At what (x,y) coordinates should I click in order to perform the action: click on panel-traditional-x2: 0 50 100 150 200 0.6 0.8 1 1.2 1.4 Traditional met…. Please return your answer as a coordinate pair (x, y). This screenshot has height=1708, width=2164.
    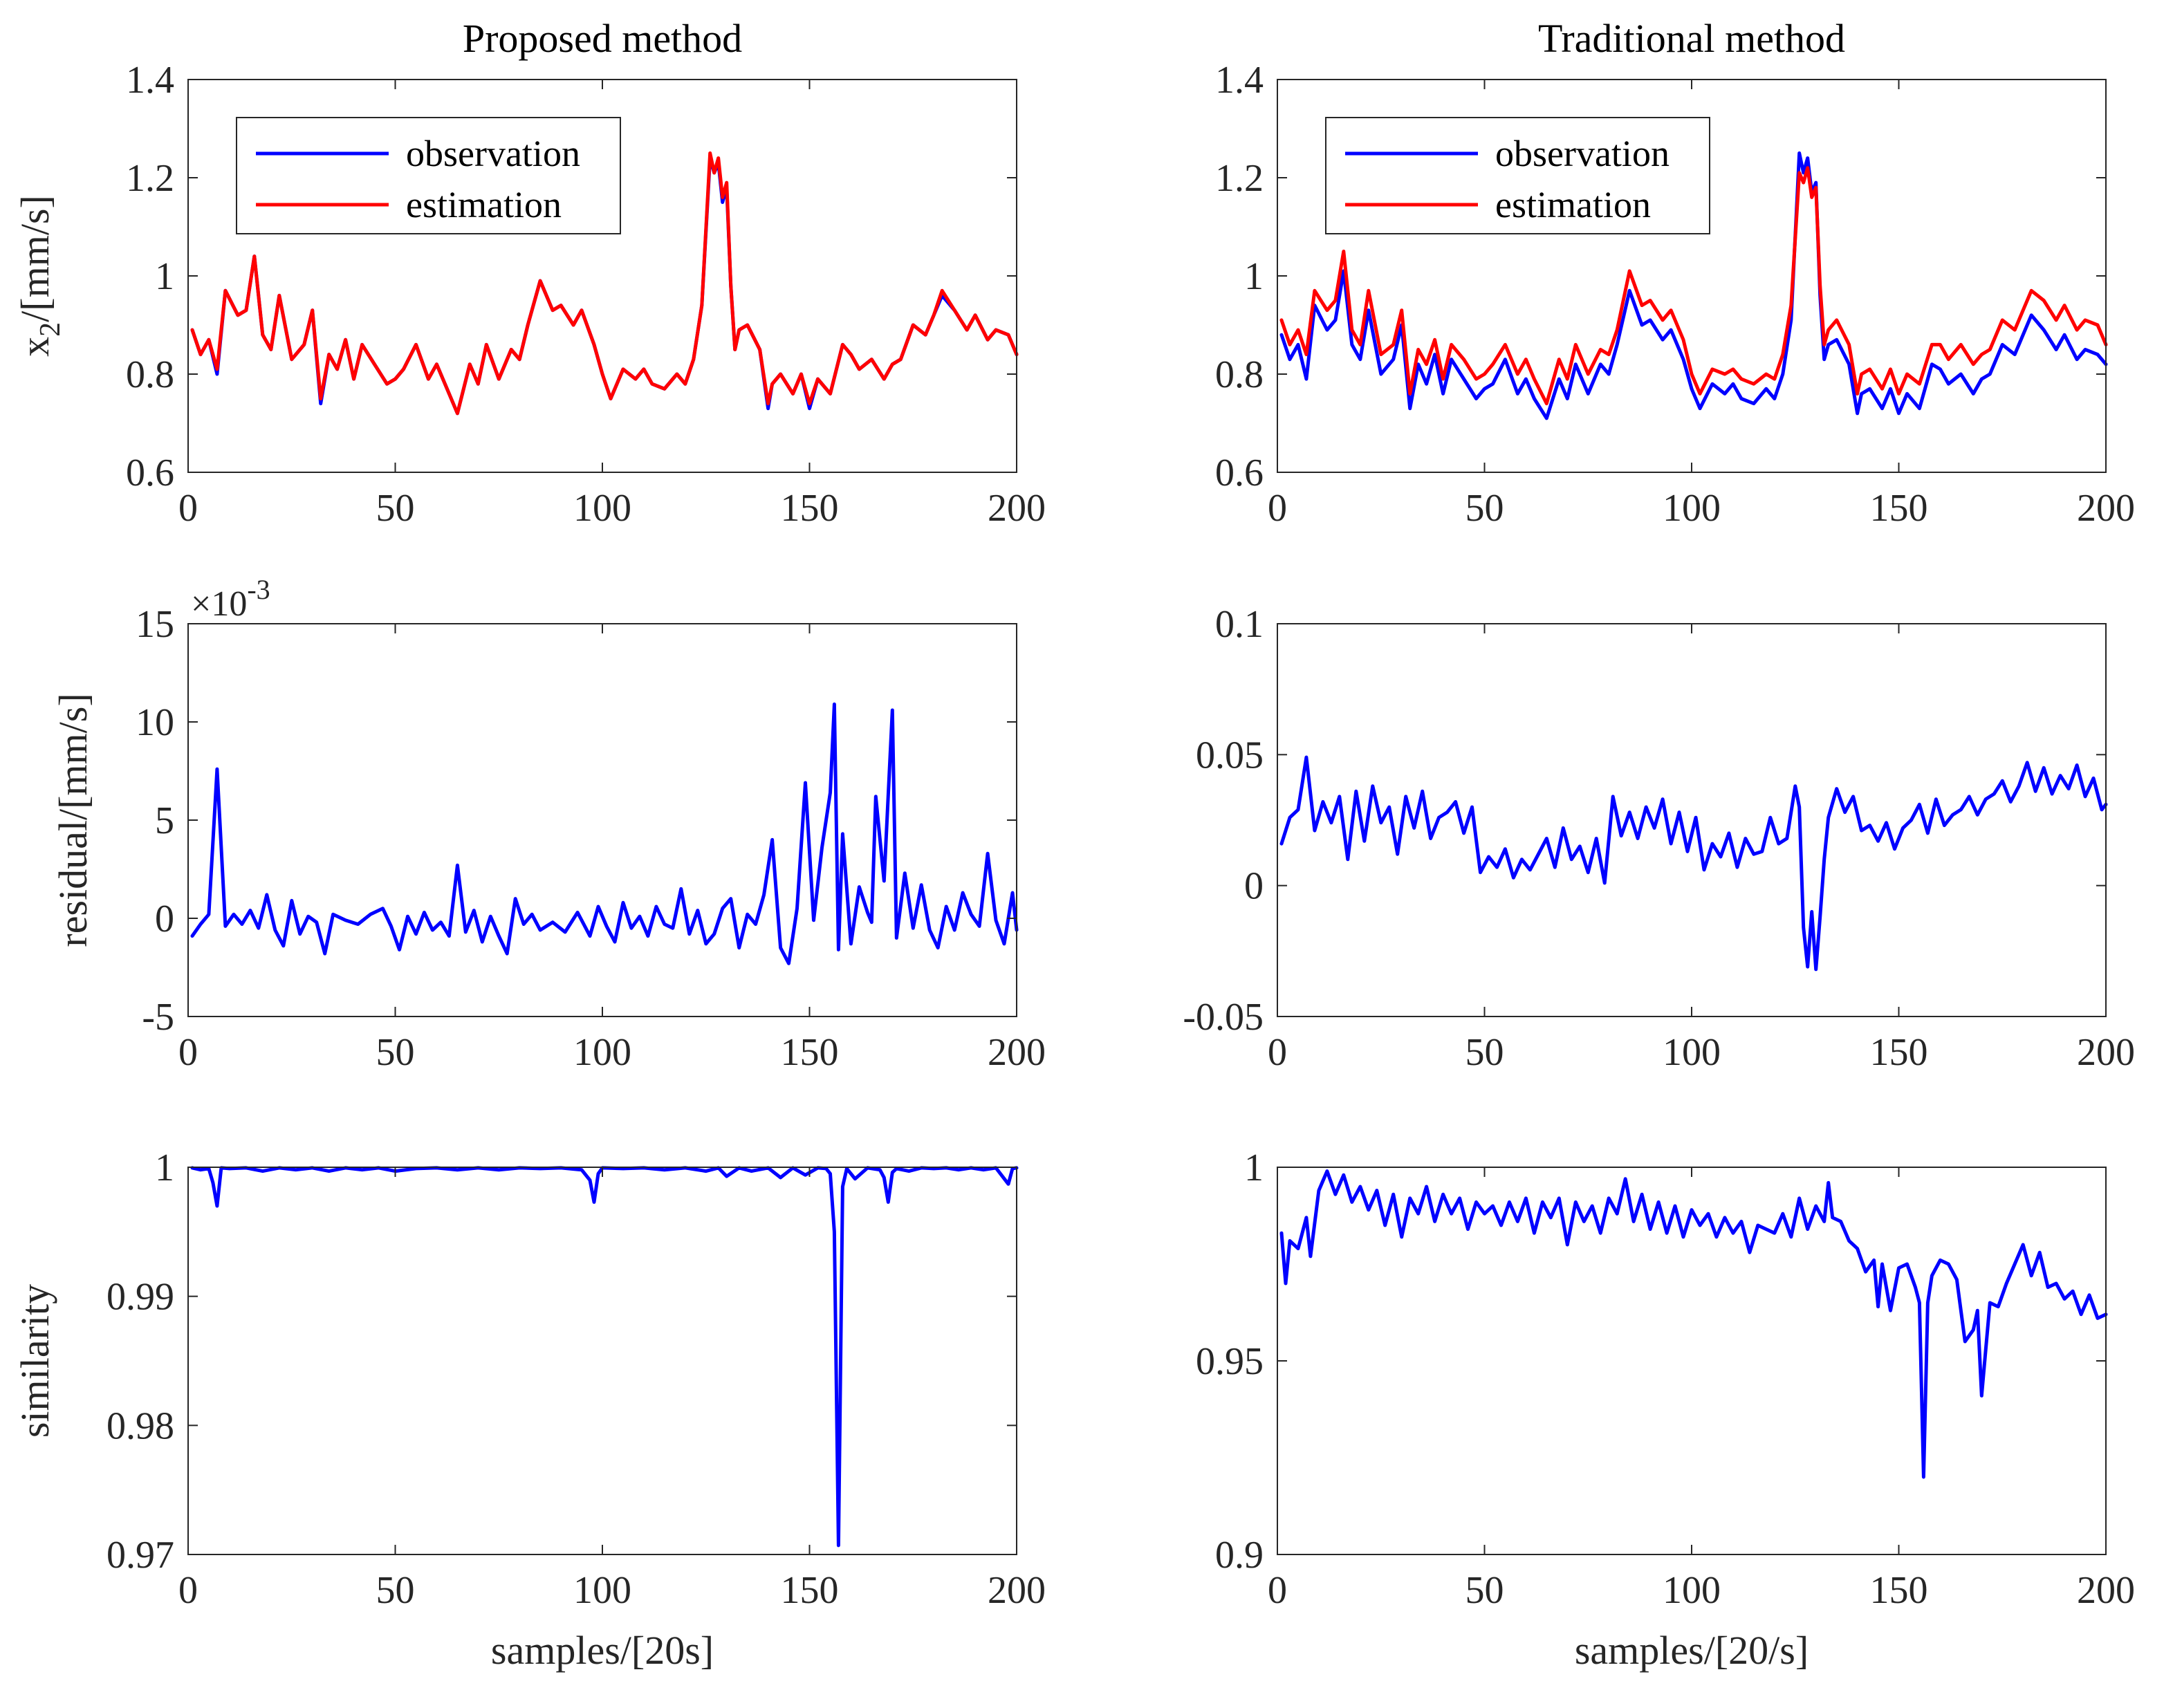
    Looking at the image, I should click on (1675, 273).